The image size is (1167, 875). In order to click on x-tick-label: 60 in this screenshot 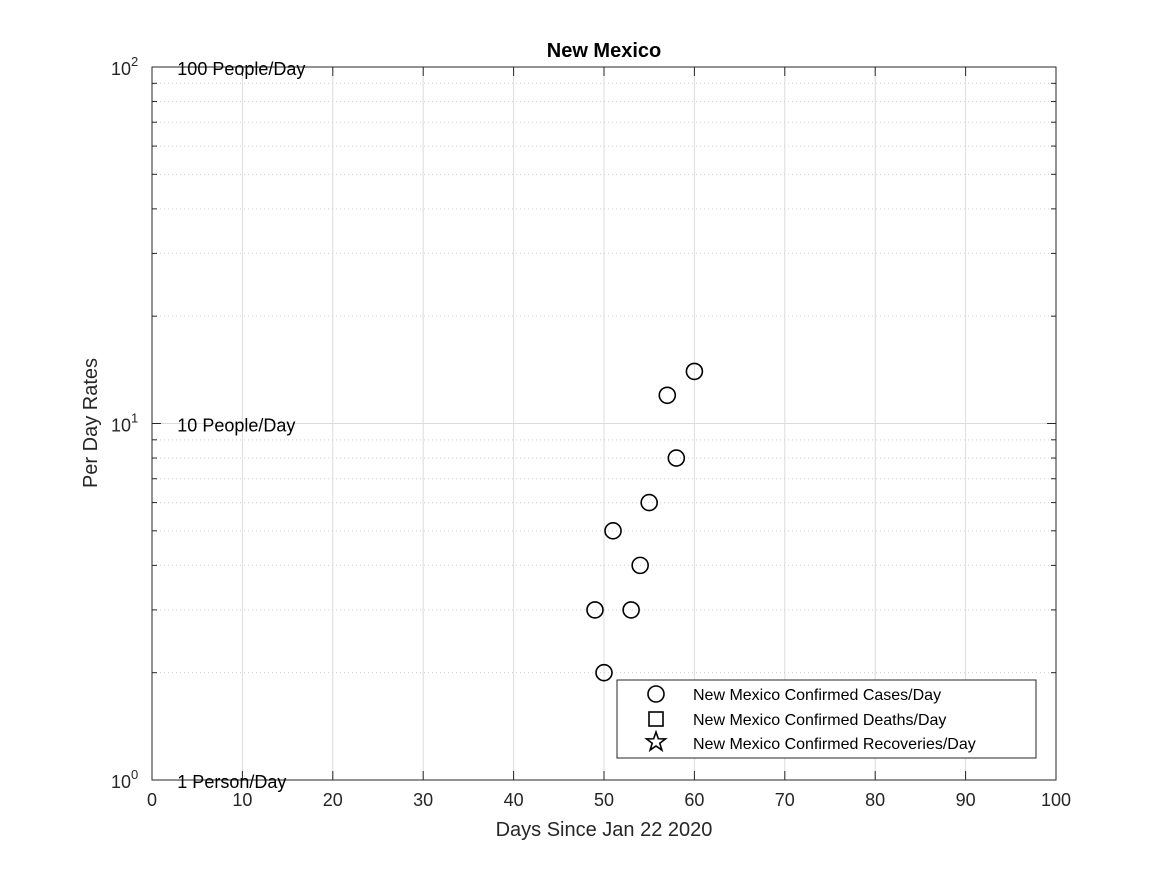, I will do `click(694, 800)`.